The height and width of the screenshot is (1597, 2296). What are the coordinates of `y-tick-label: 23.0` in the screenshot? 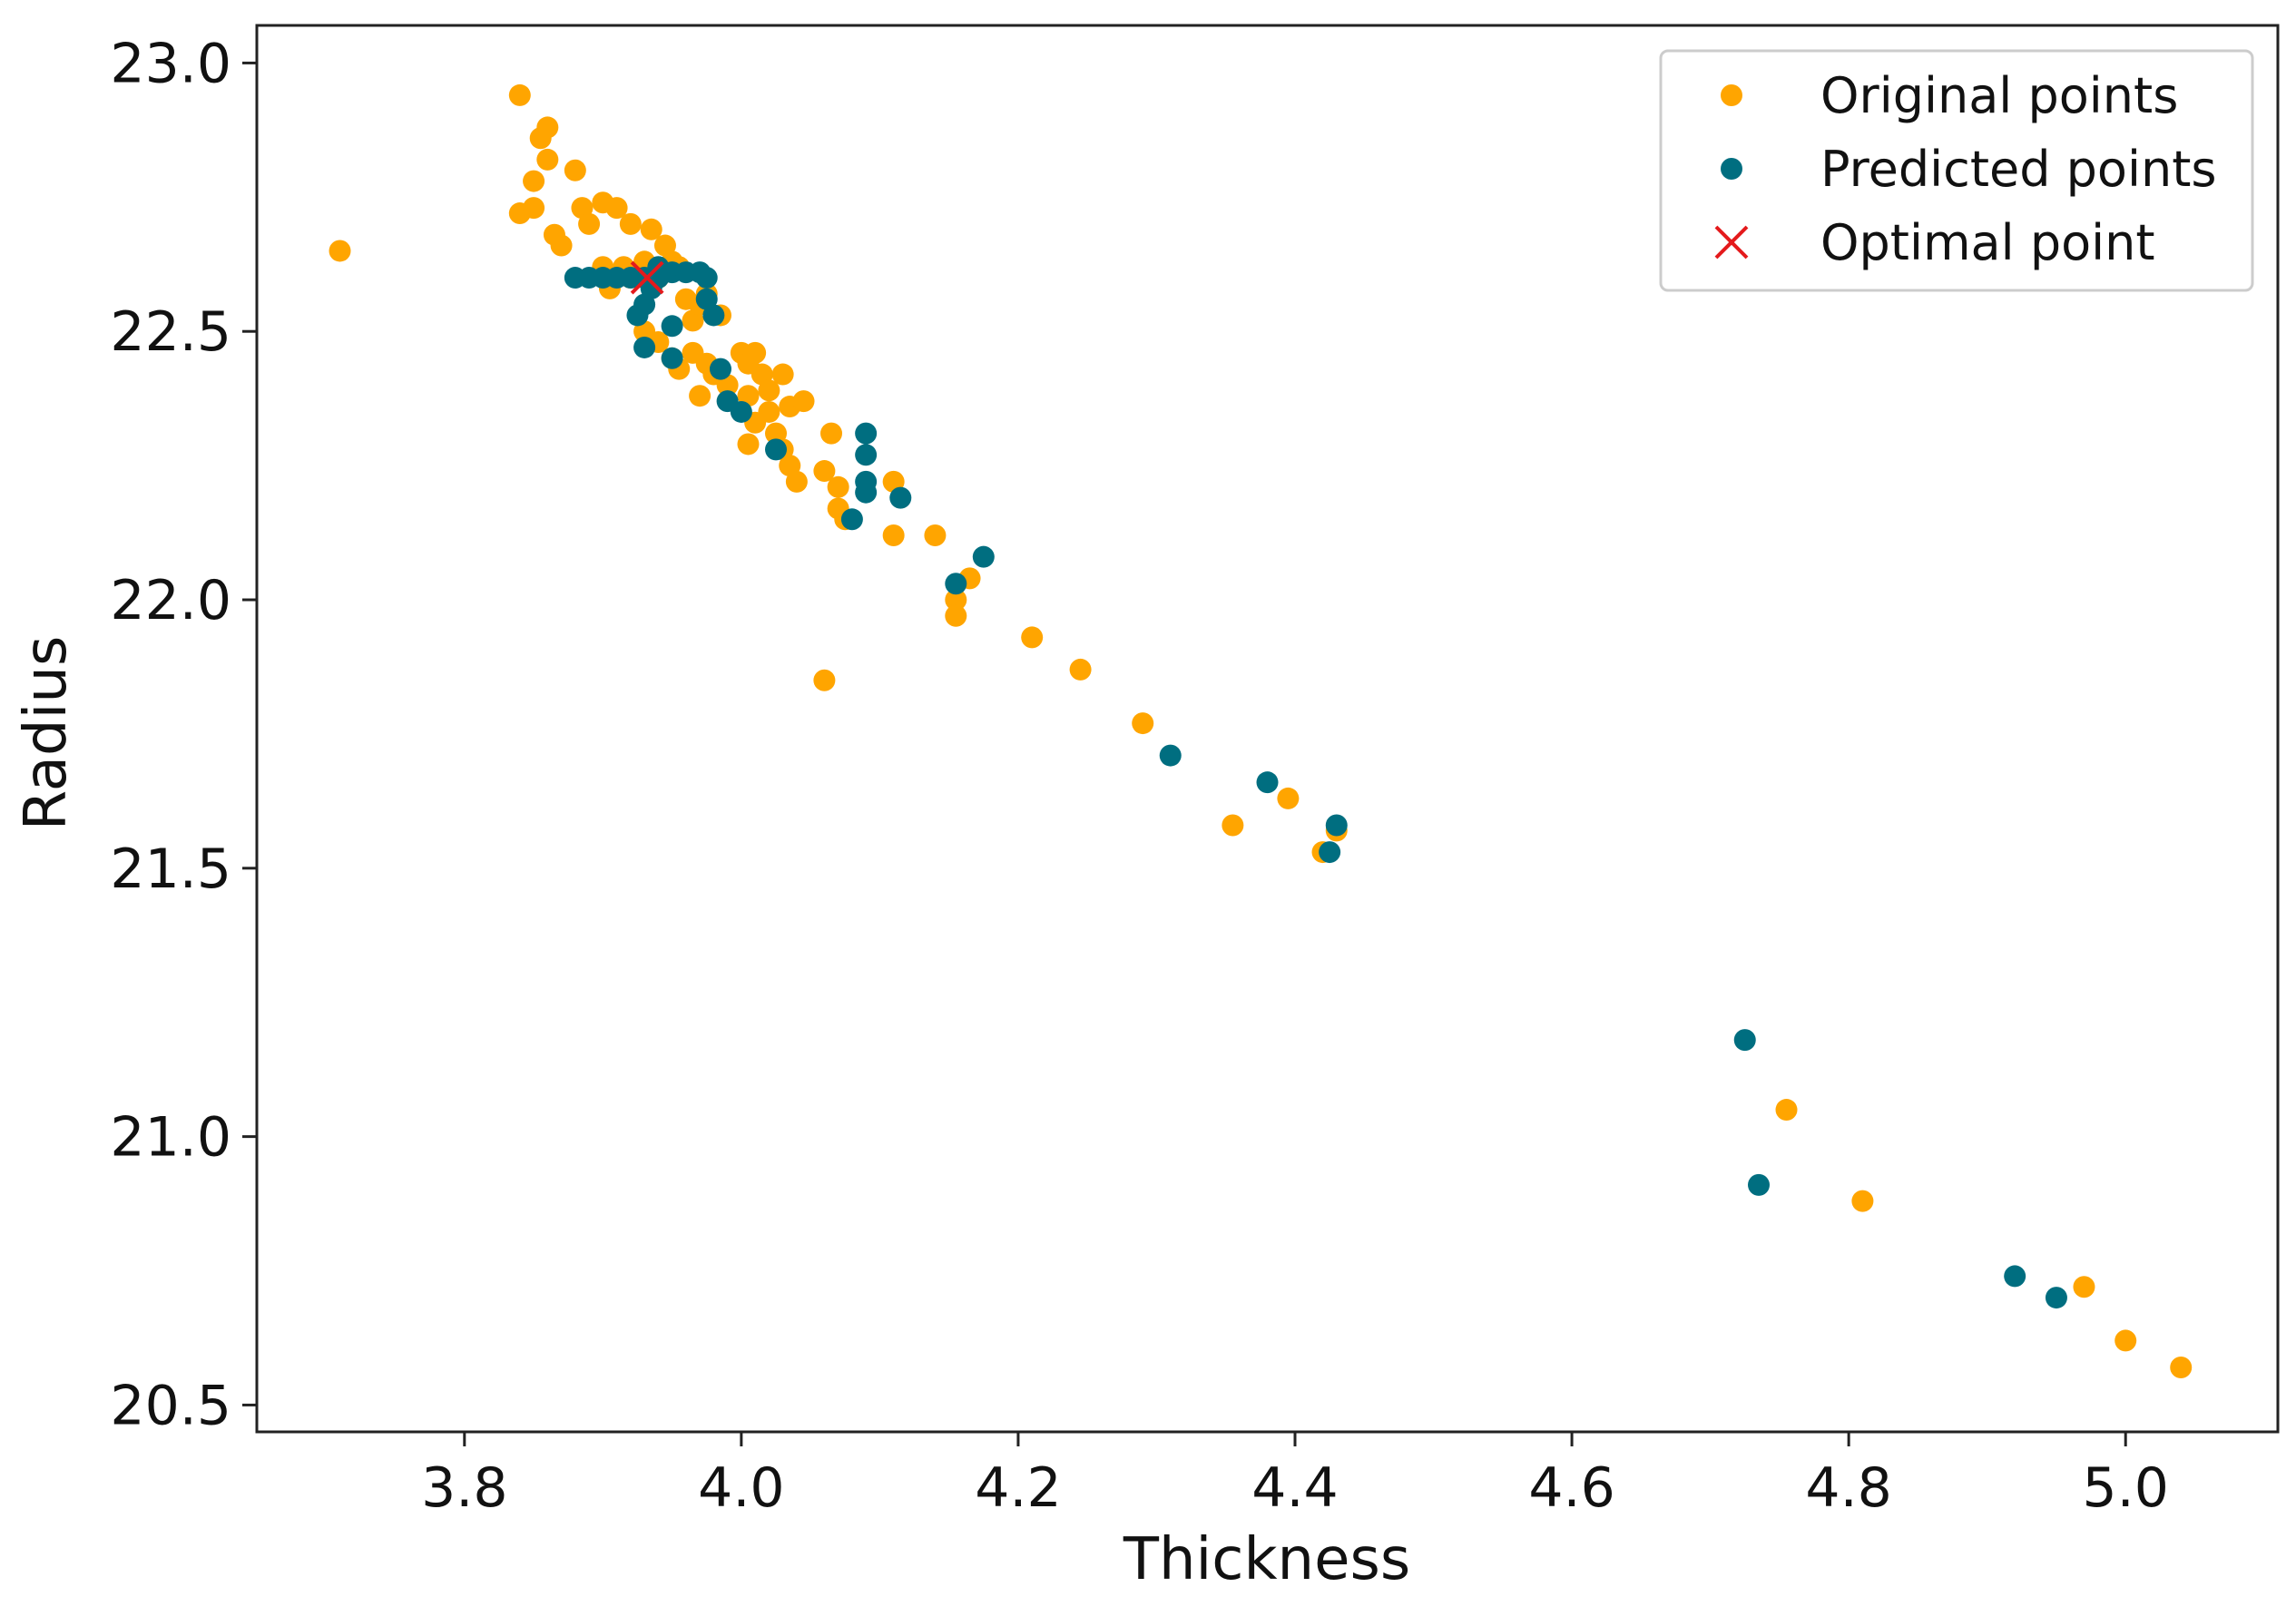 It's located at (170, 63).